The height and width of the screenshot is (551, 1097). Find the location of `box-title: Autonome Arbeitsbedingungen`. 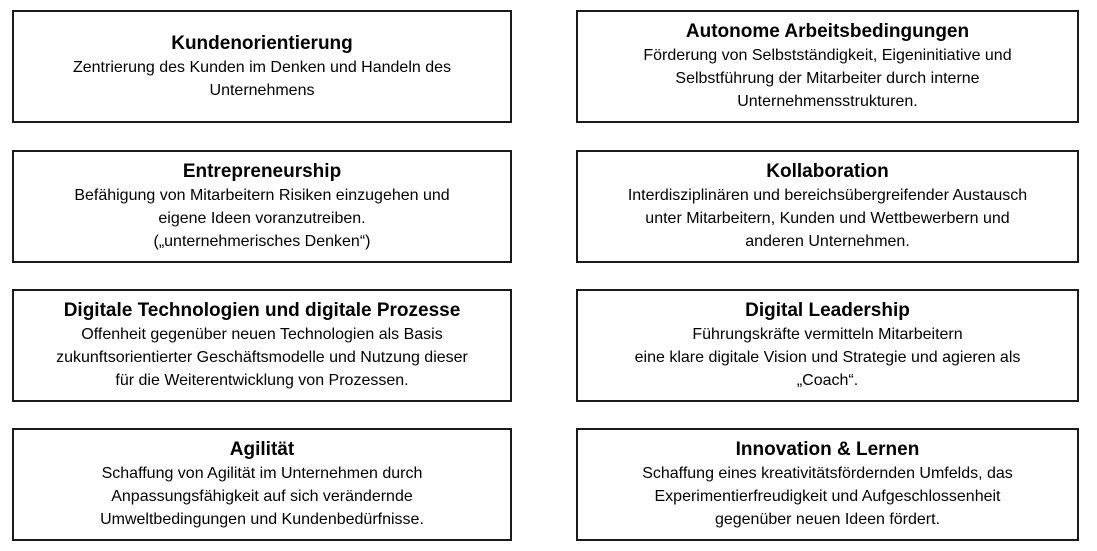

box-title: Autonome Arbeitsbedingungen is located at coordinates (827, 31).